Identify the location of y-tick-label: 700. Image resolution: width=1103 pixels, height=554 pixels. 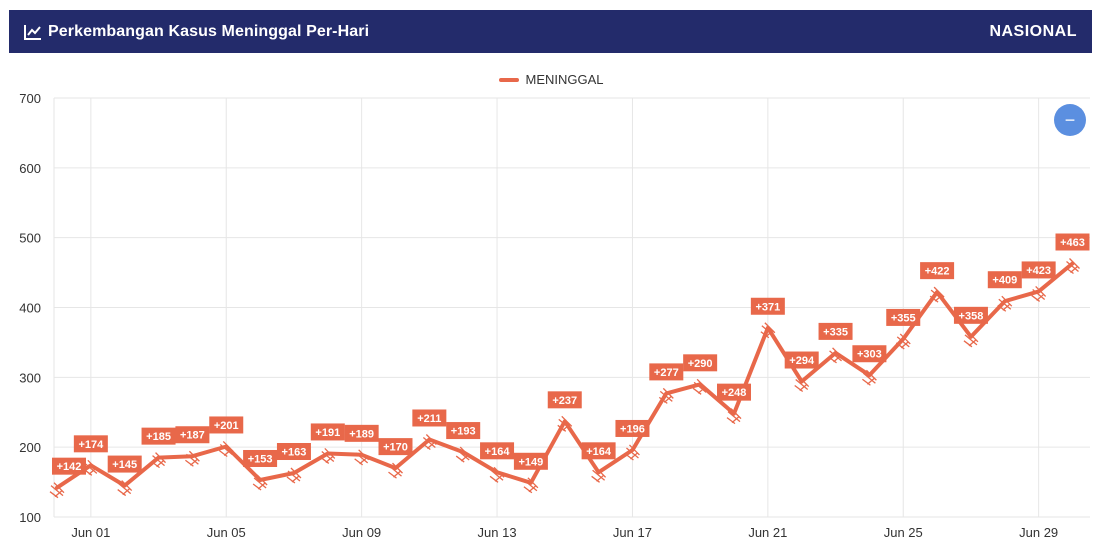
(30, 98).